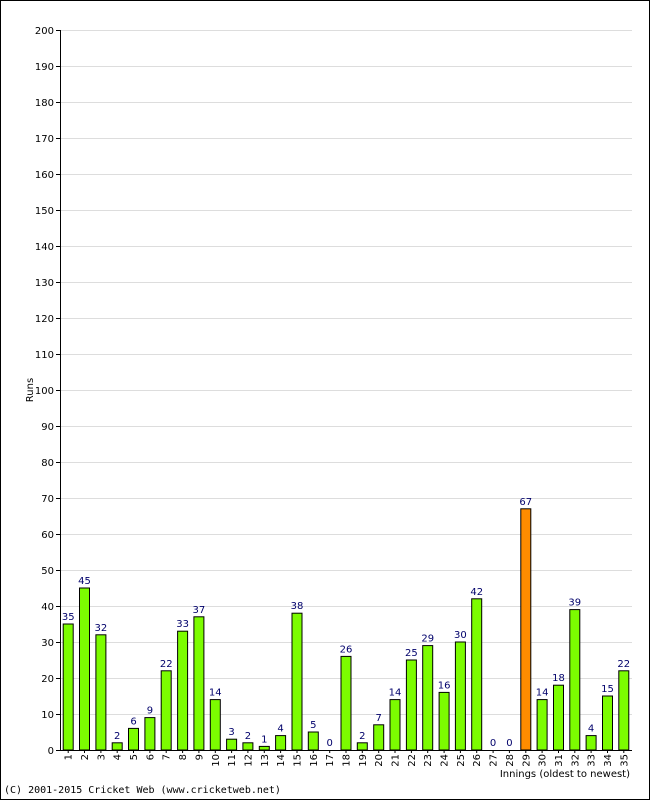 The height and width of the screenshot is (800, 650). I want to click on x-tick-label: 7, so click(167, 757).